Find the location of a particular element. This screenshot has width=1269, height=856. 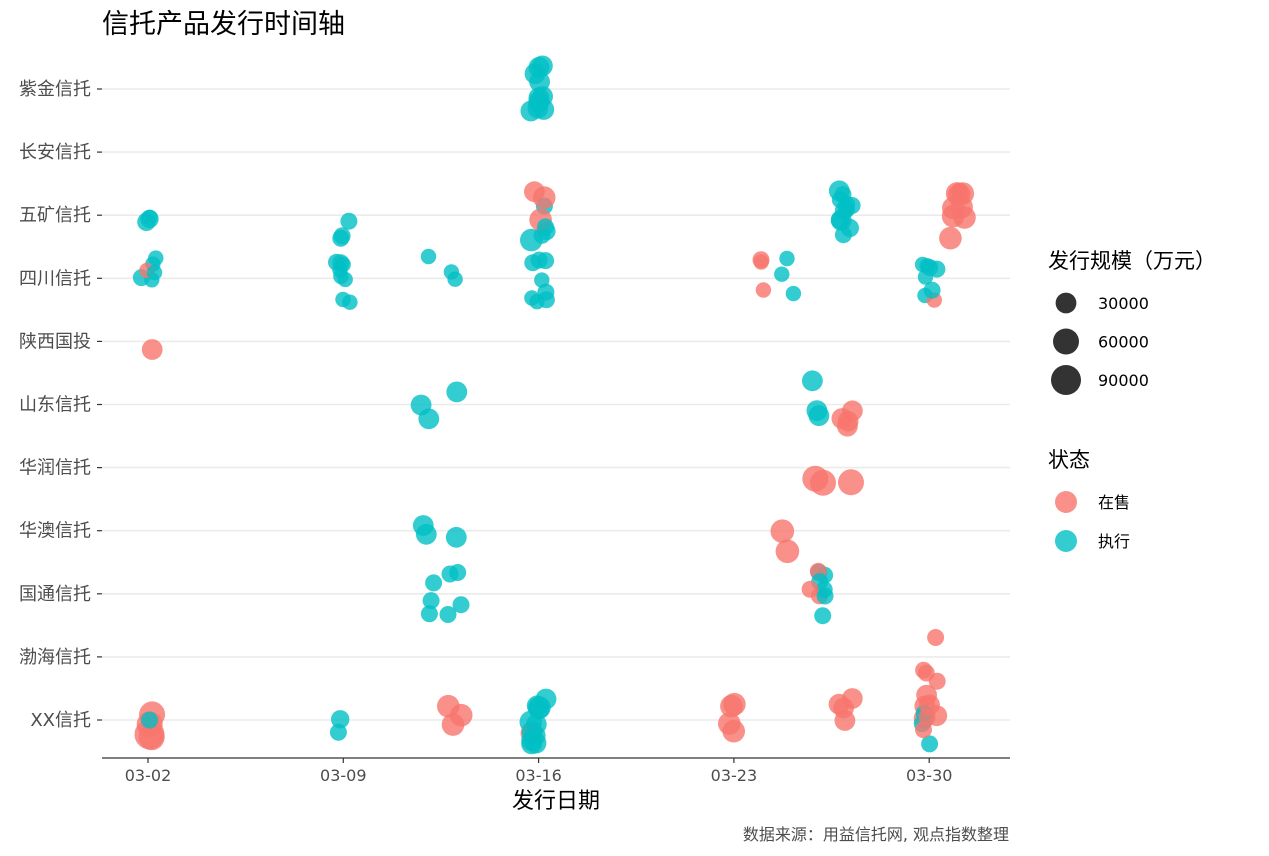

x-tick-label: 03-09 is located at coordinates (343, 775).